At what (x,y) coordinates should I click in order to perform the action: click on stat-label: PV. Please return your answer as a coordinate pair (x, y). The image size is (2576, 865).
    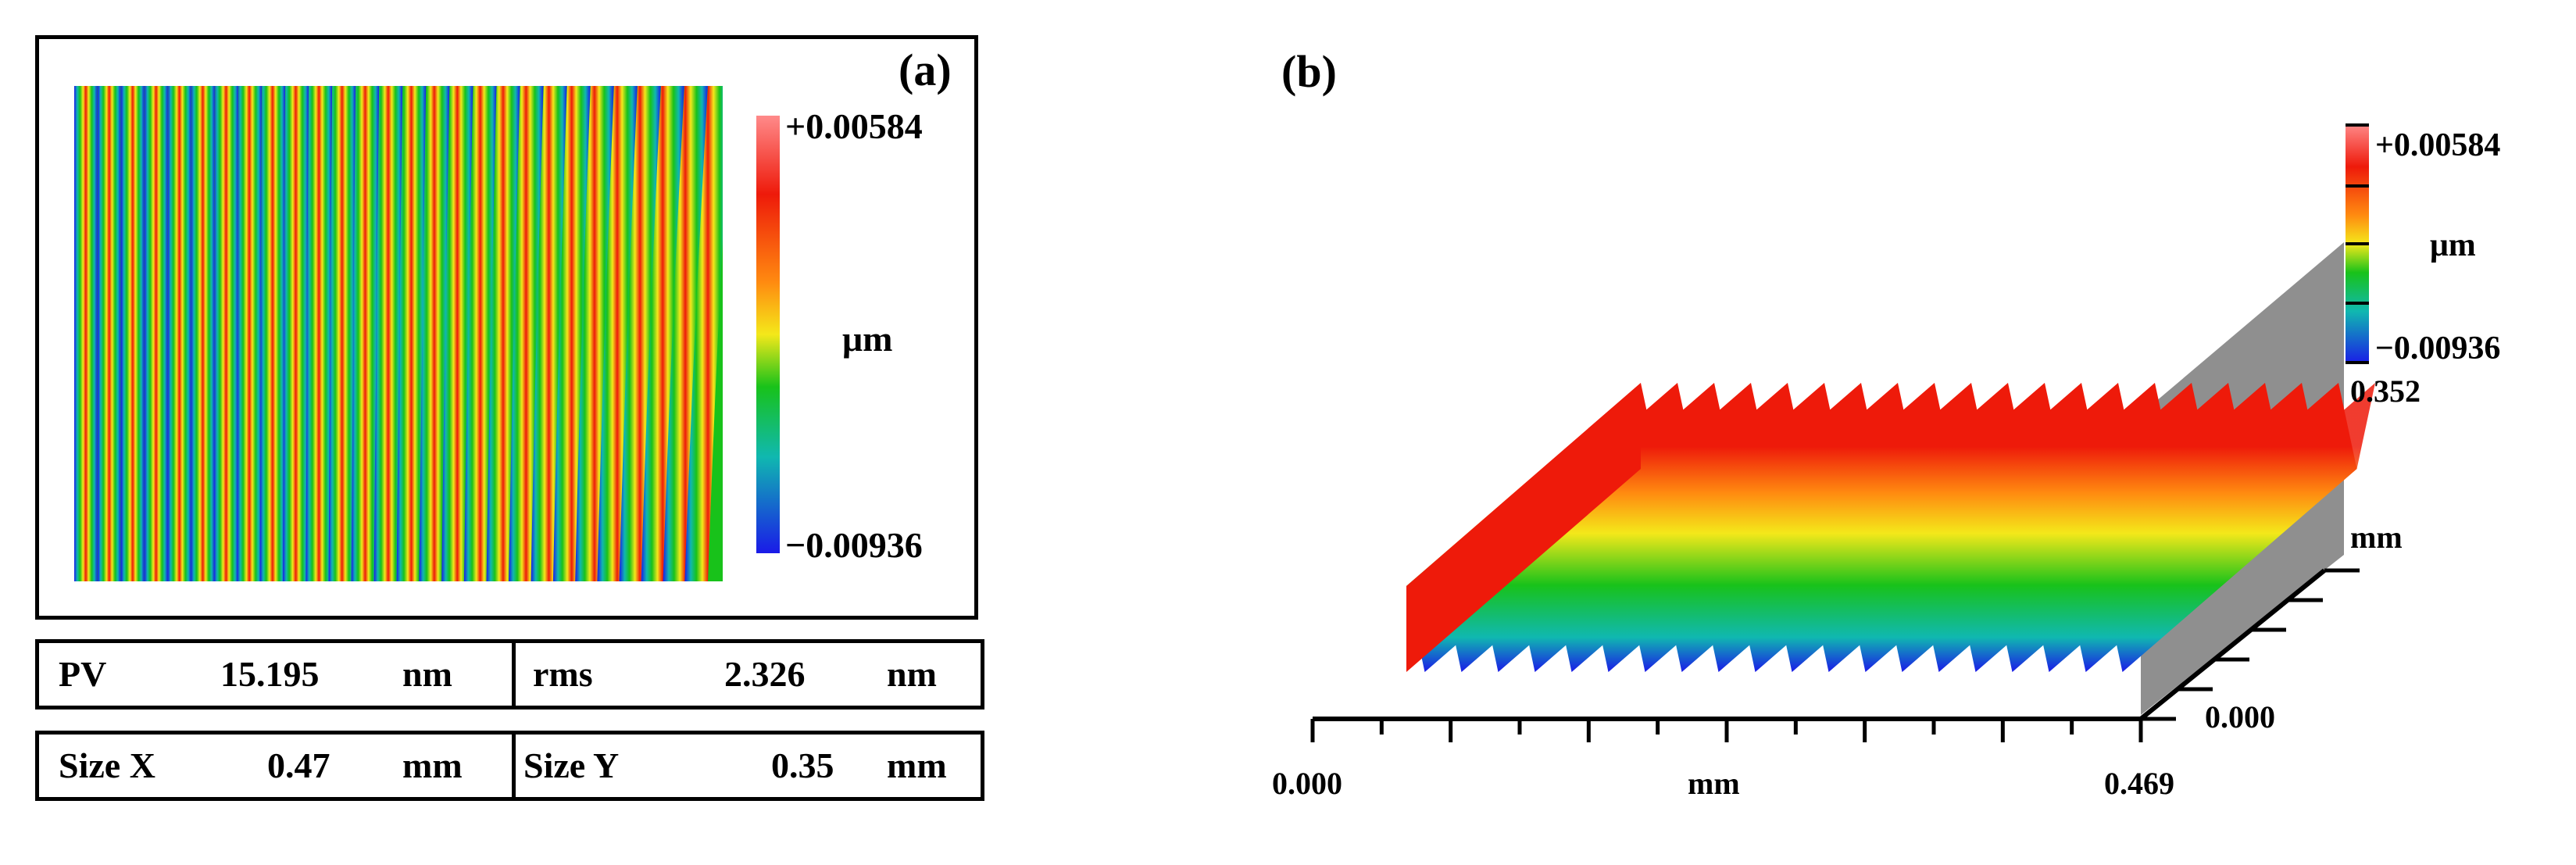
    Looking at the image, I should click on (83, 674).